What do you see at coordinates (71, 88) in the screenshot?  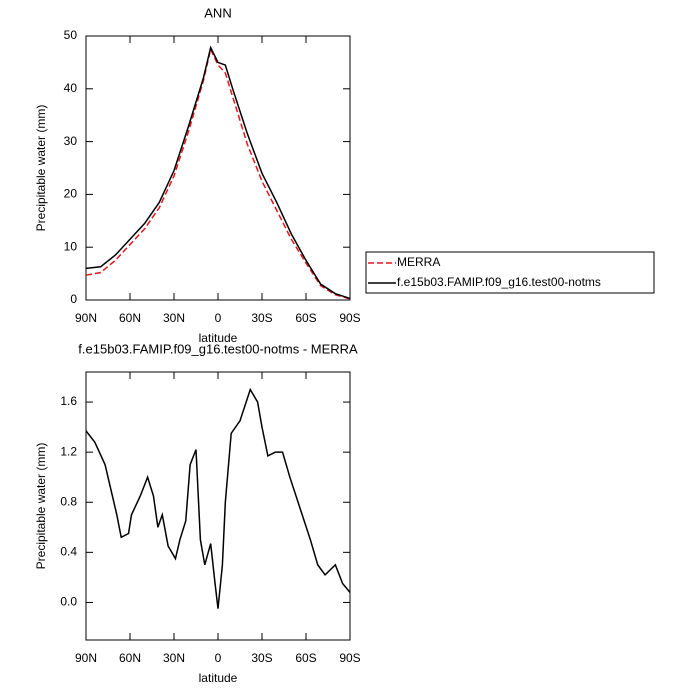 I see `y-tick-label: 40` at bounding box center [71, 88].